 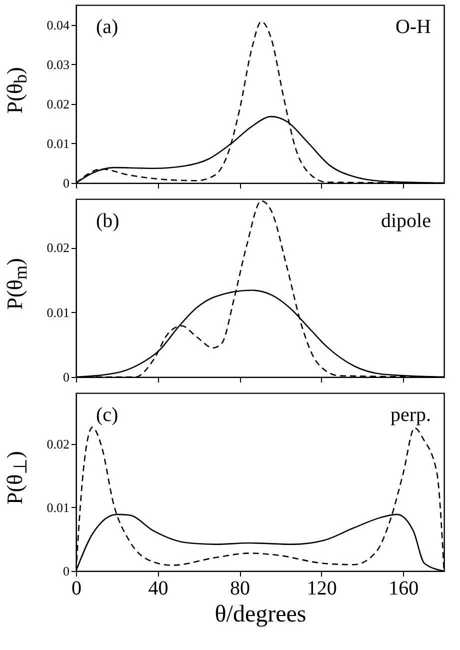 I want to click on annotation: (a), so click(x=107, y=27).